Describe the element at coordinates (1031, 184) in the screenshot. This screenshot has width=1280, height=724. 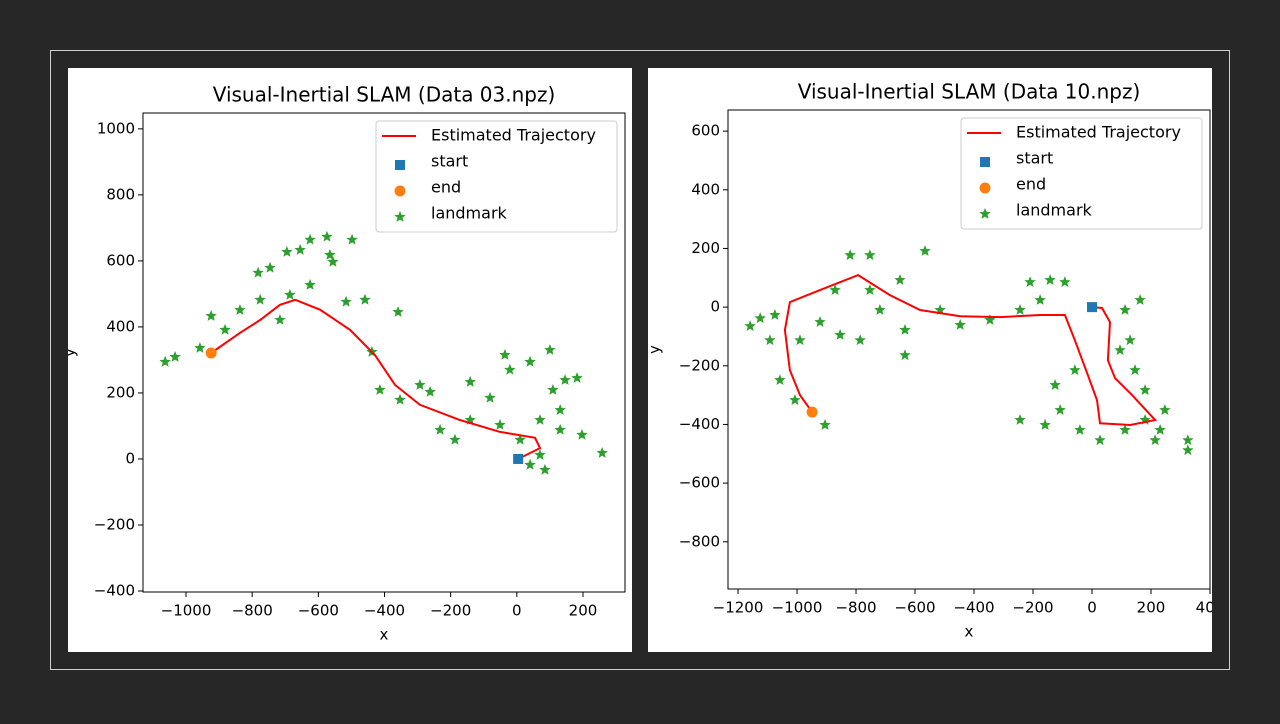
I see `legend-label: end` at that location.